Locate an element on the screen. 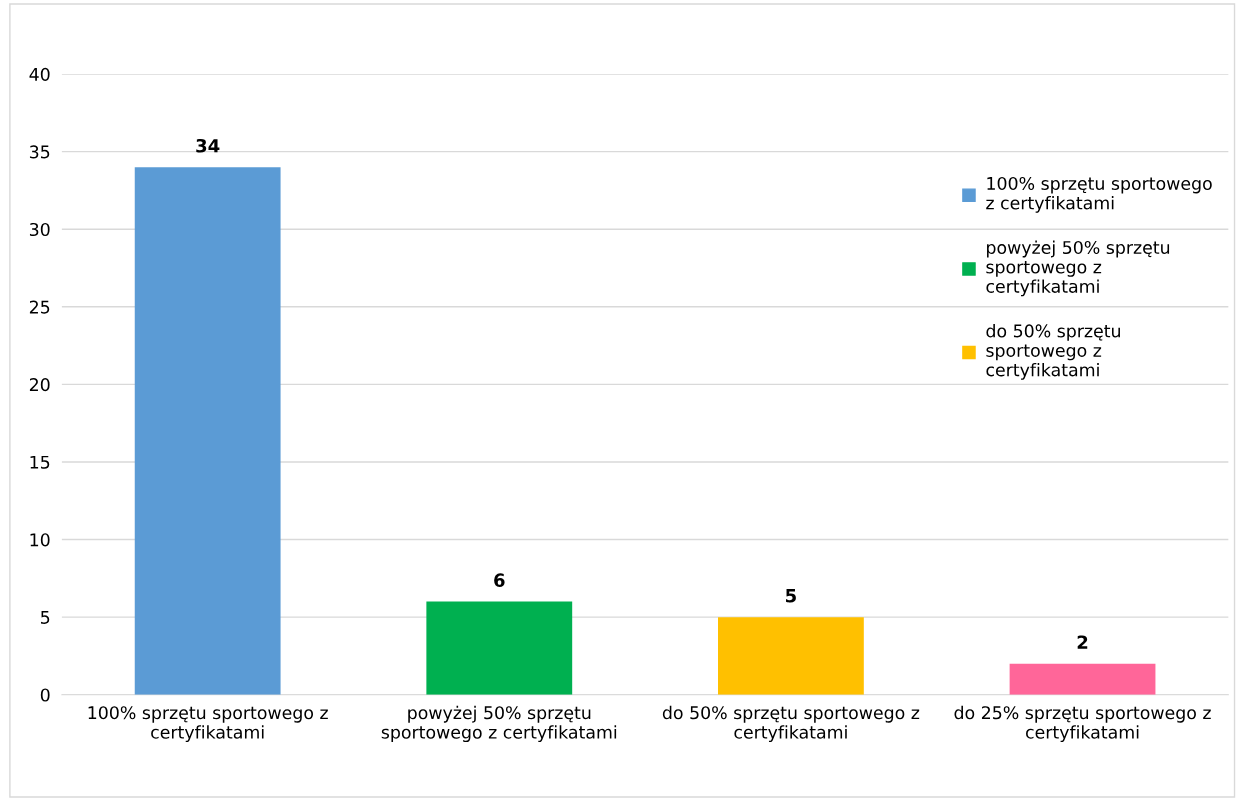 Image resolution: width=1237 pixels, height=805 pixels. data-label: 5 is located at coordinates (791, 596).